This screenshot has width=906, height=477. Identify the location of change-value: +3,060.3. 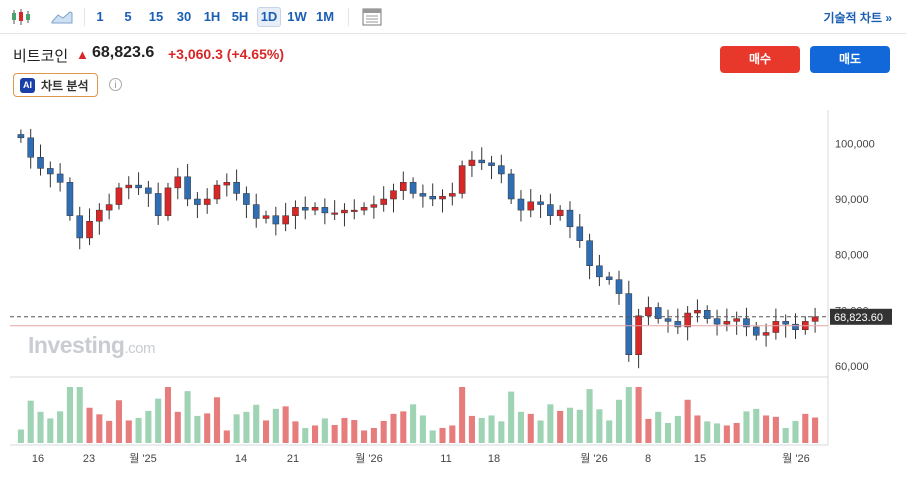
(195, 54).